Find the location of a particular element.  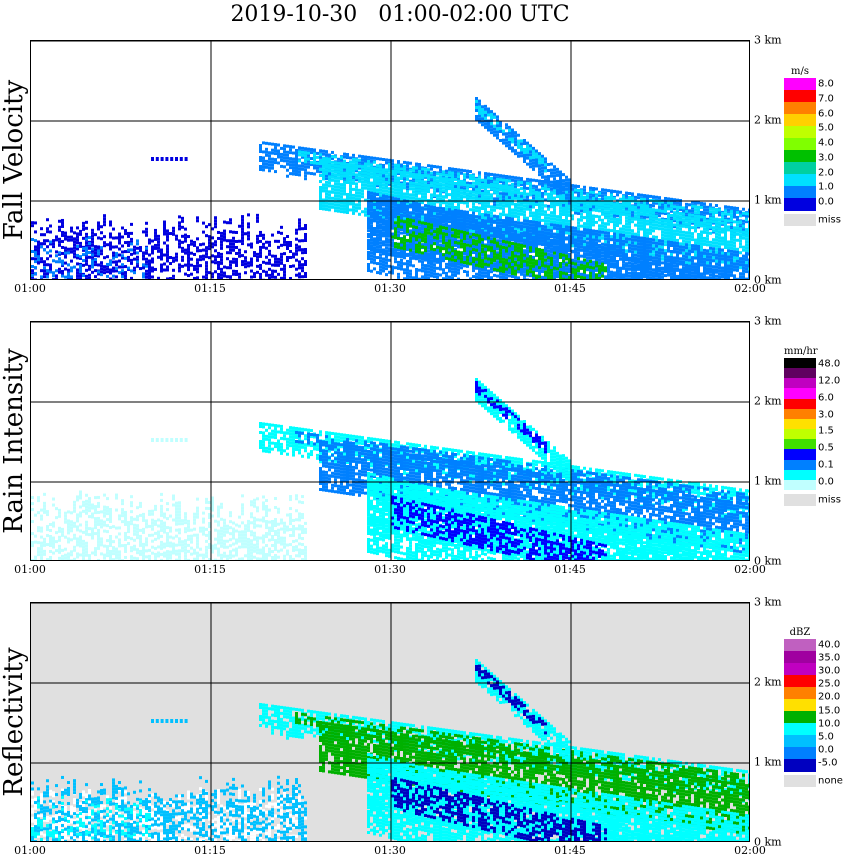

echo-surface is located at coordinates (169, 246).